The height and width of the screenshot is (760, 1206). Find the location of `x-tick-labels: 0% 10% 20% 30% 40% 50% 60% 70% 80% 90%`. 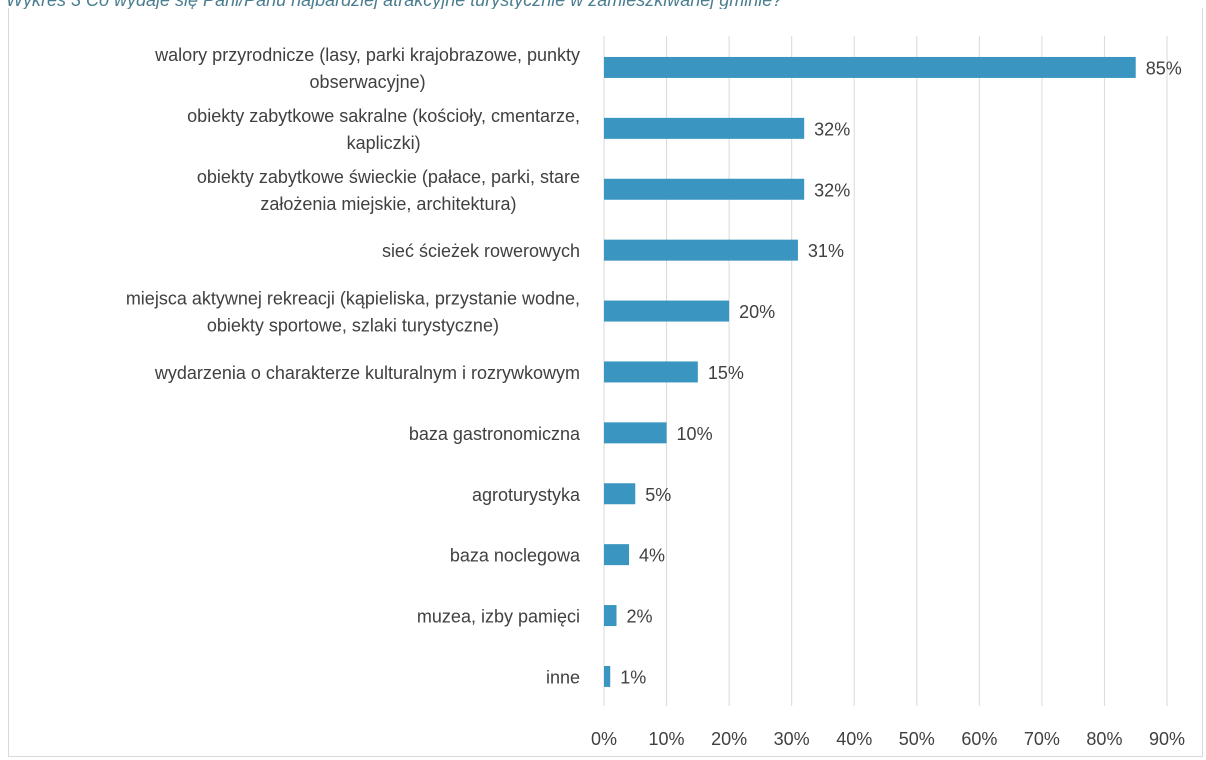

x-tick-labels: 0% 10% 20% 30% 40% 50% 60% 70% 80% 90% is located at coordinates (888, 739).